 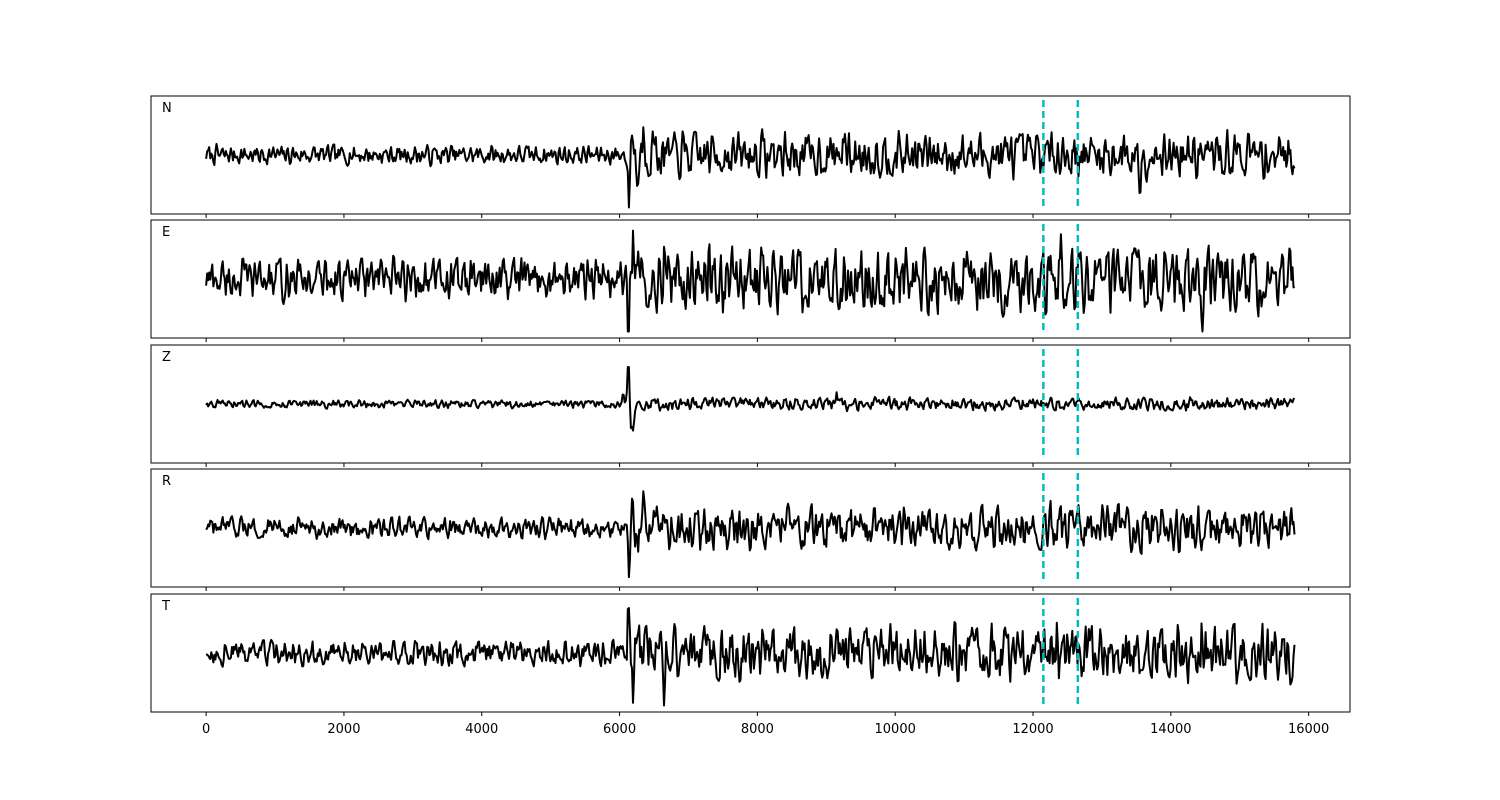 I want to click on x-tick-label: 4000, so click(x=481, y=729).